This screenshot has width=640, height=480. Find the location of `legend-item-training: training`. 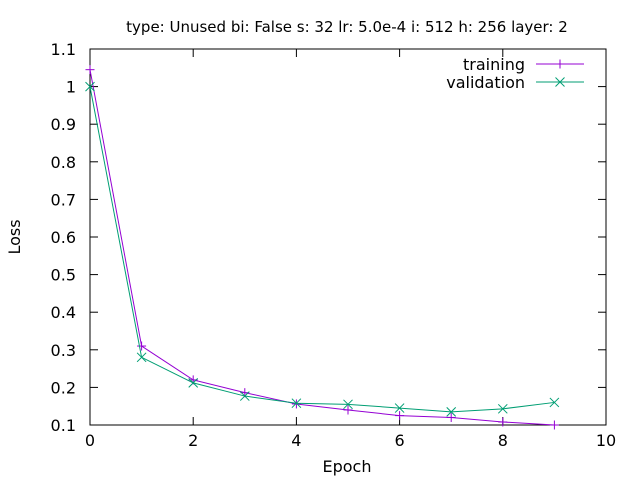

legend-item-training: training is located at coordinates (523, 64).